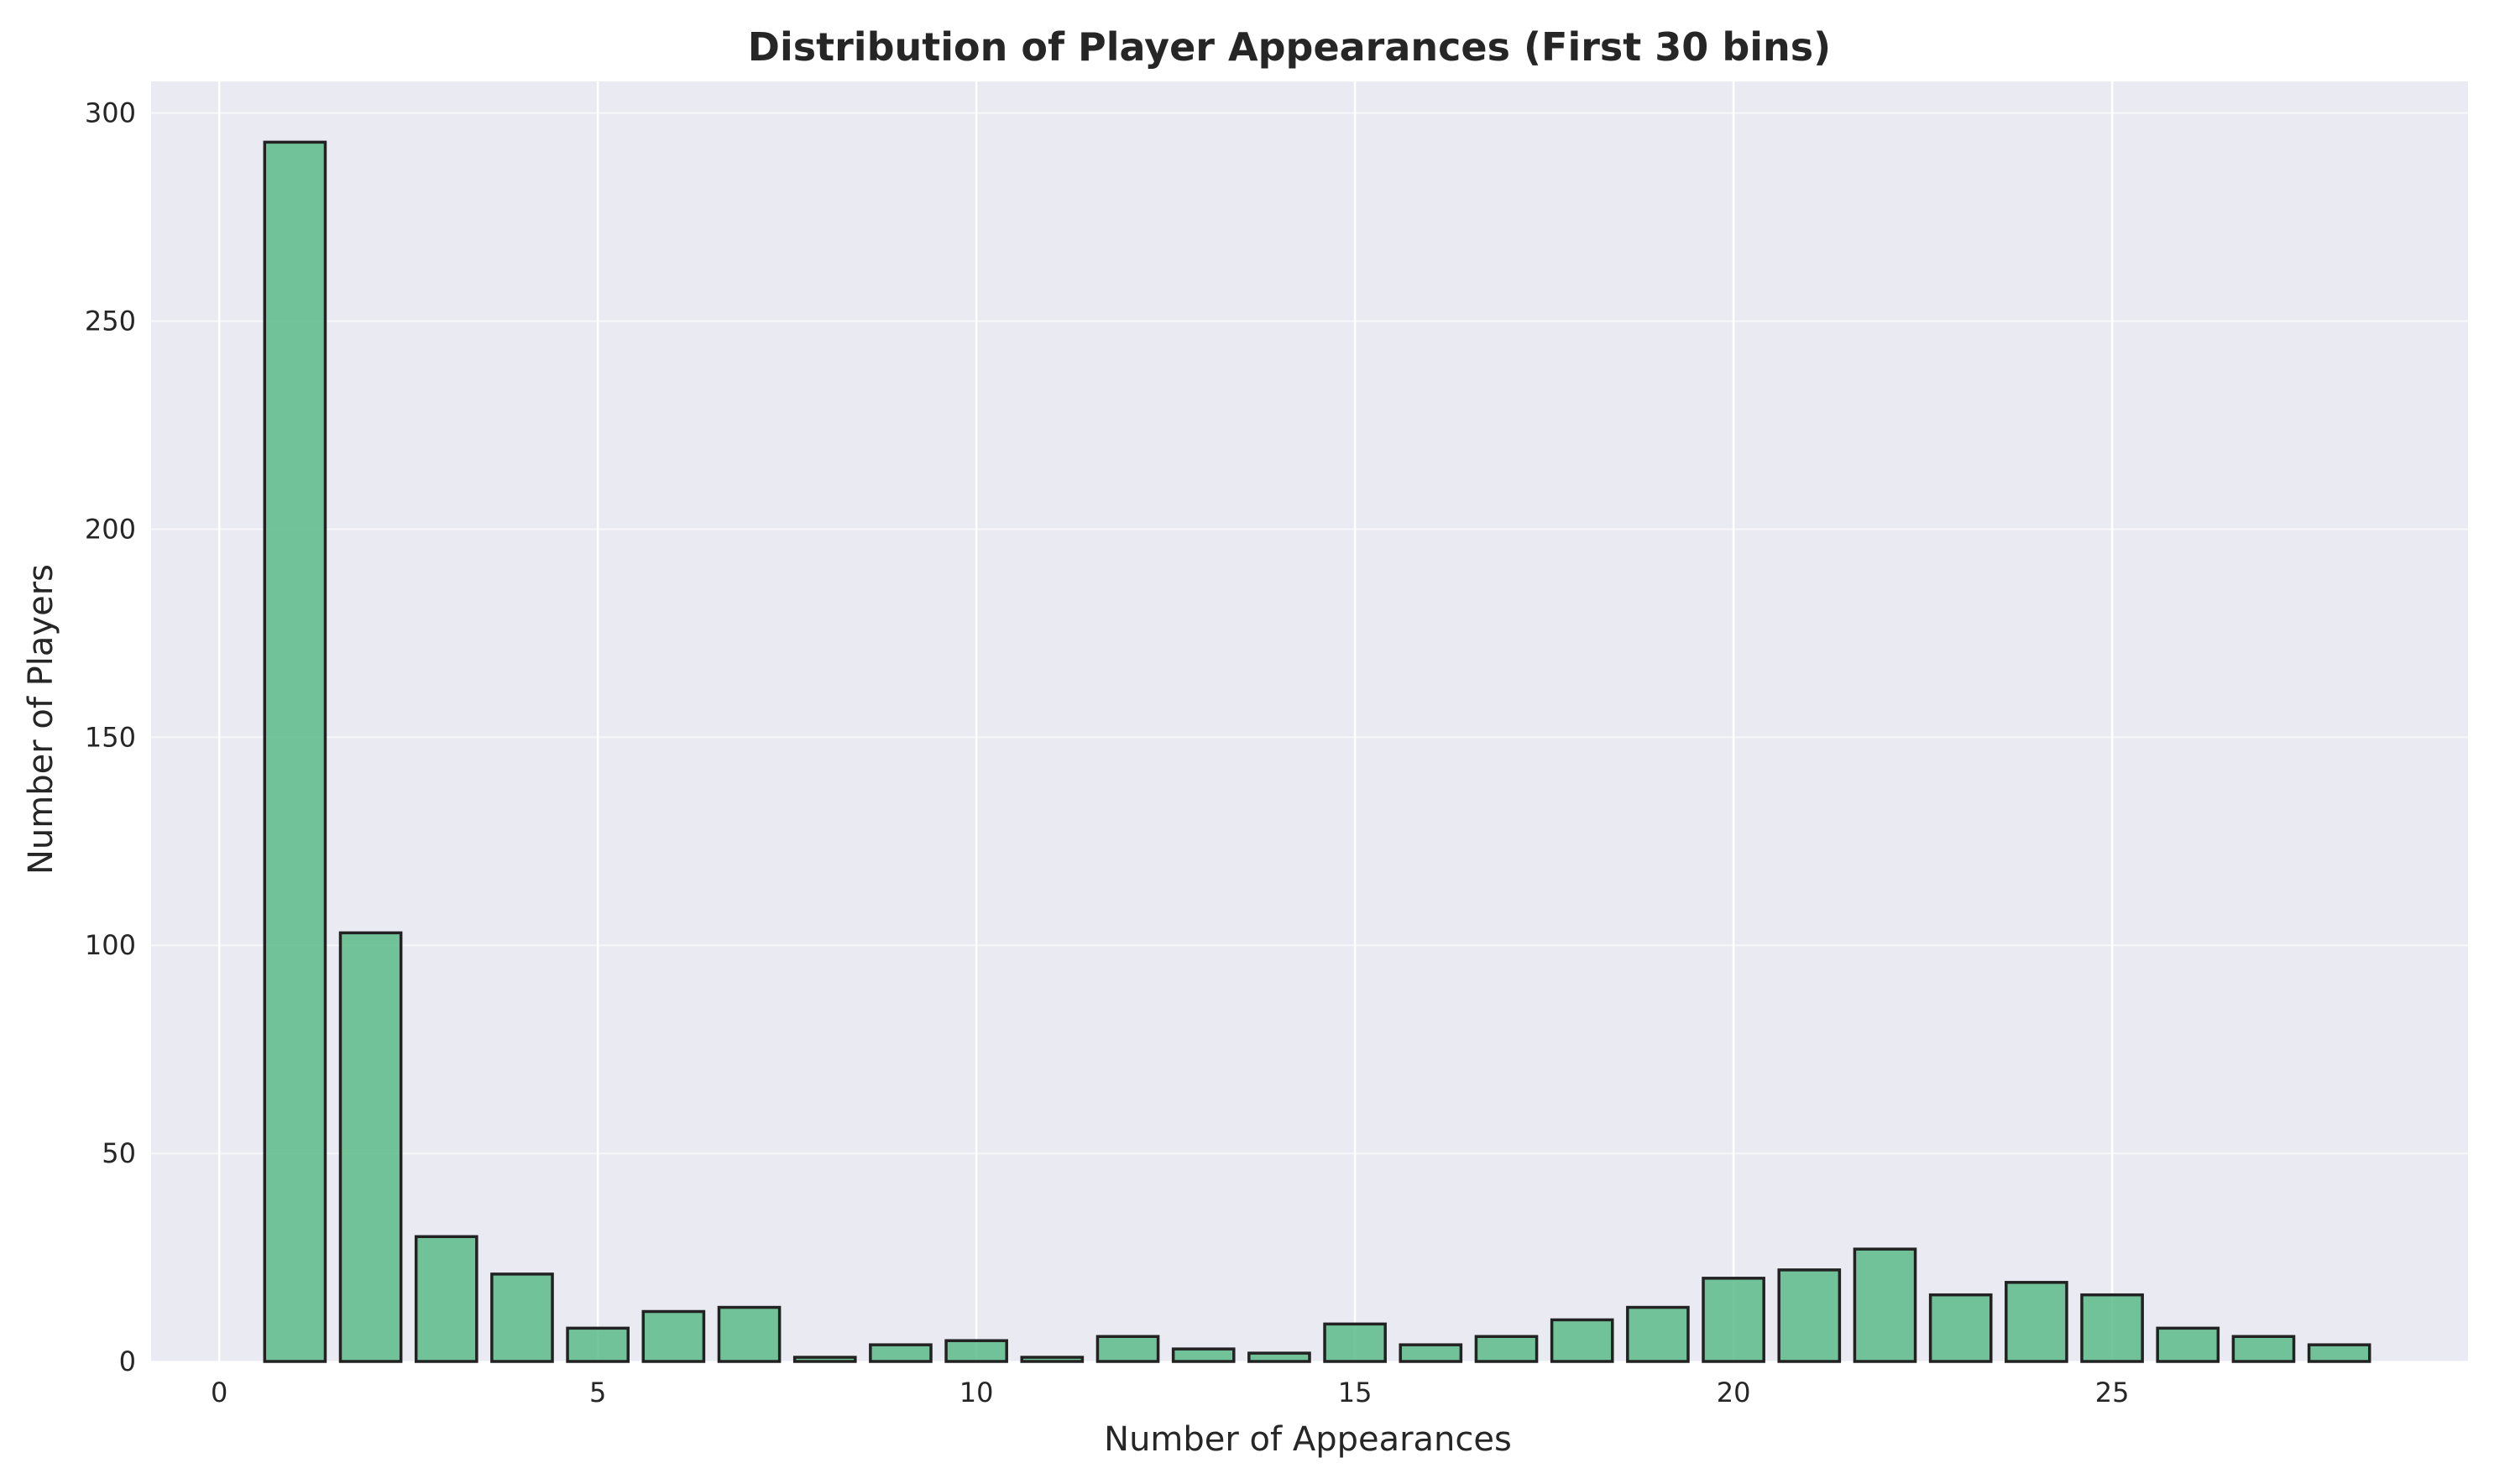  I want to click on y-tick-label: 200, so click(110, 529).